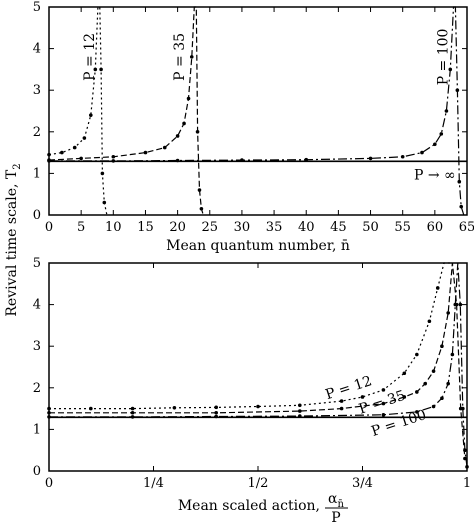  I want to click on series-label: P = 35, so click(382, 403).